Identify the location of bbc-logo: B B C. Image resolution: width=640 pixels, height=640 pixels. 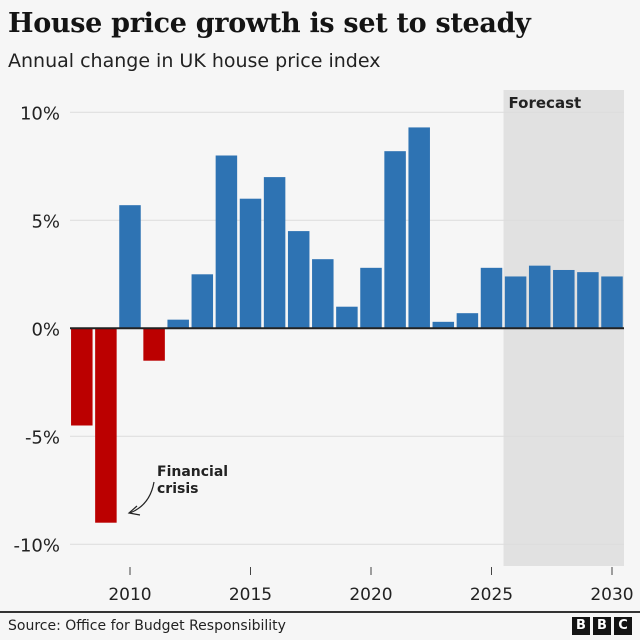
(602, 626).